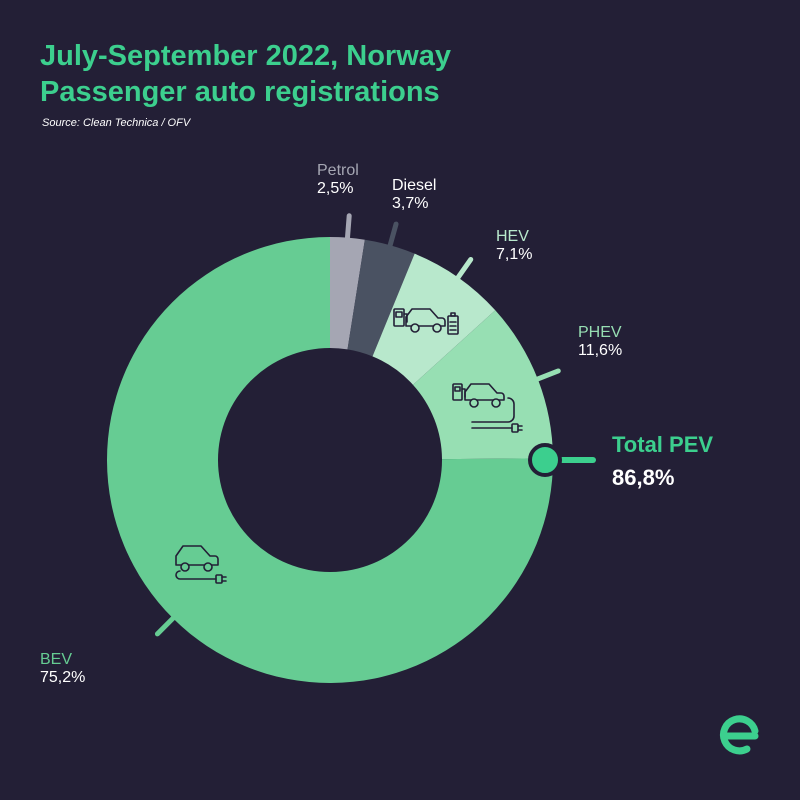 This screenshot has height=800, width=800. I want to click on label-diesel-name: Diesel, so click(414, 185).